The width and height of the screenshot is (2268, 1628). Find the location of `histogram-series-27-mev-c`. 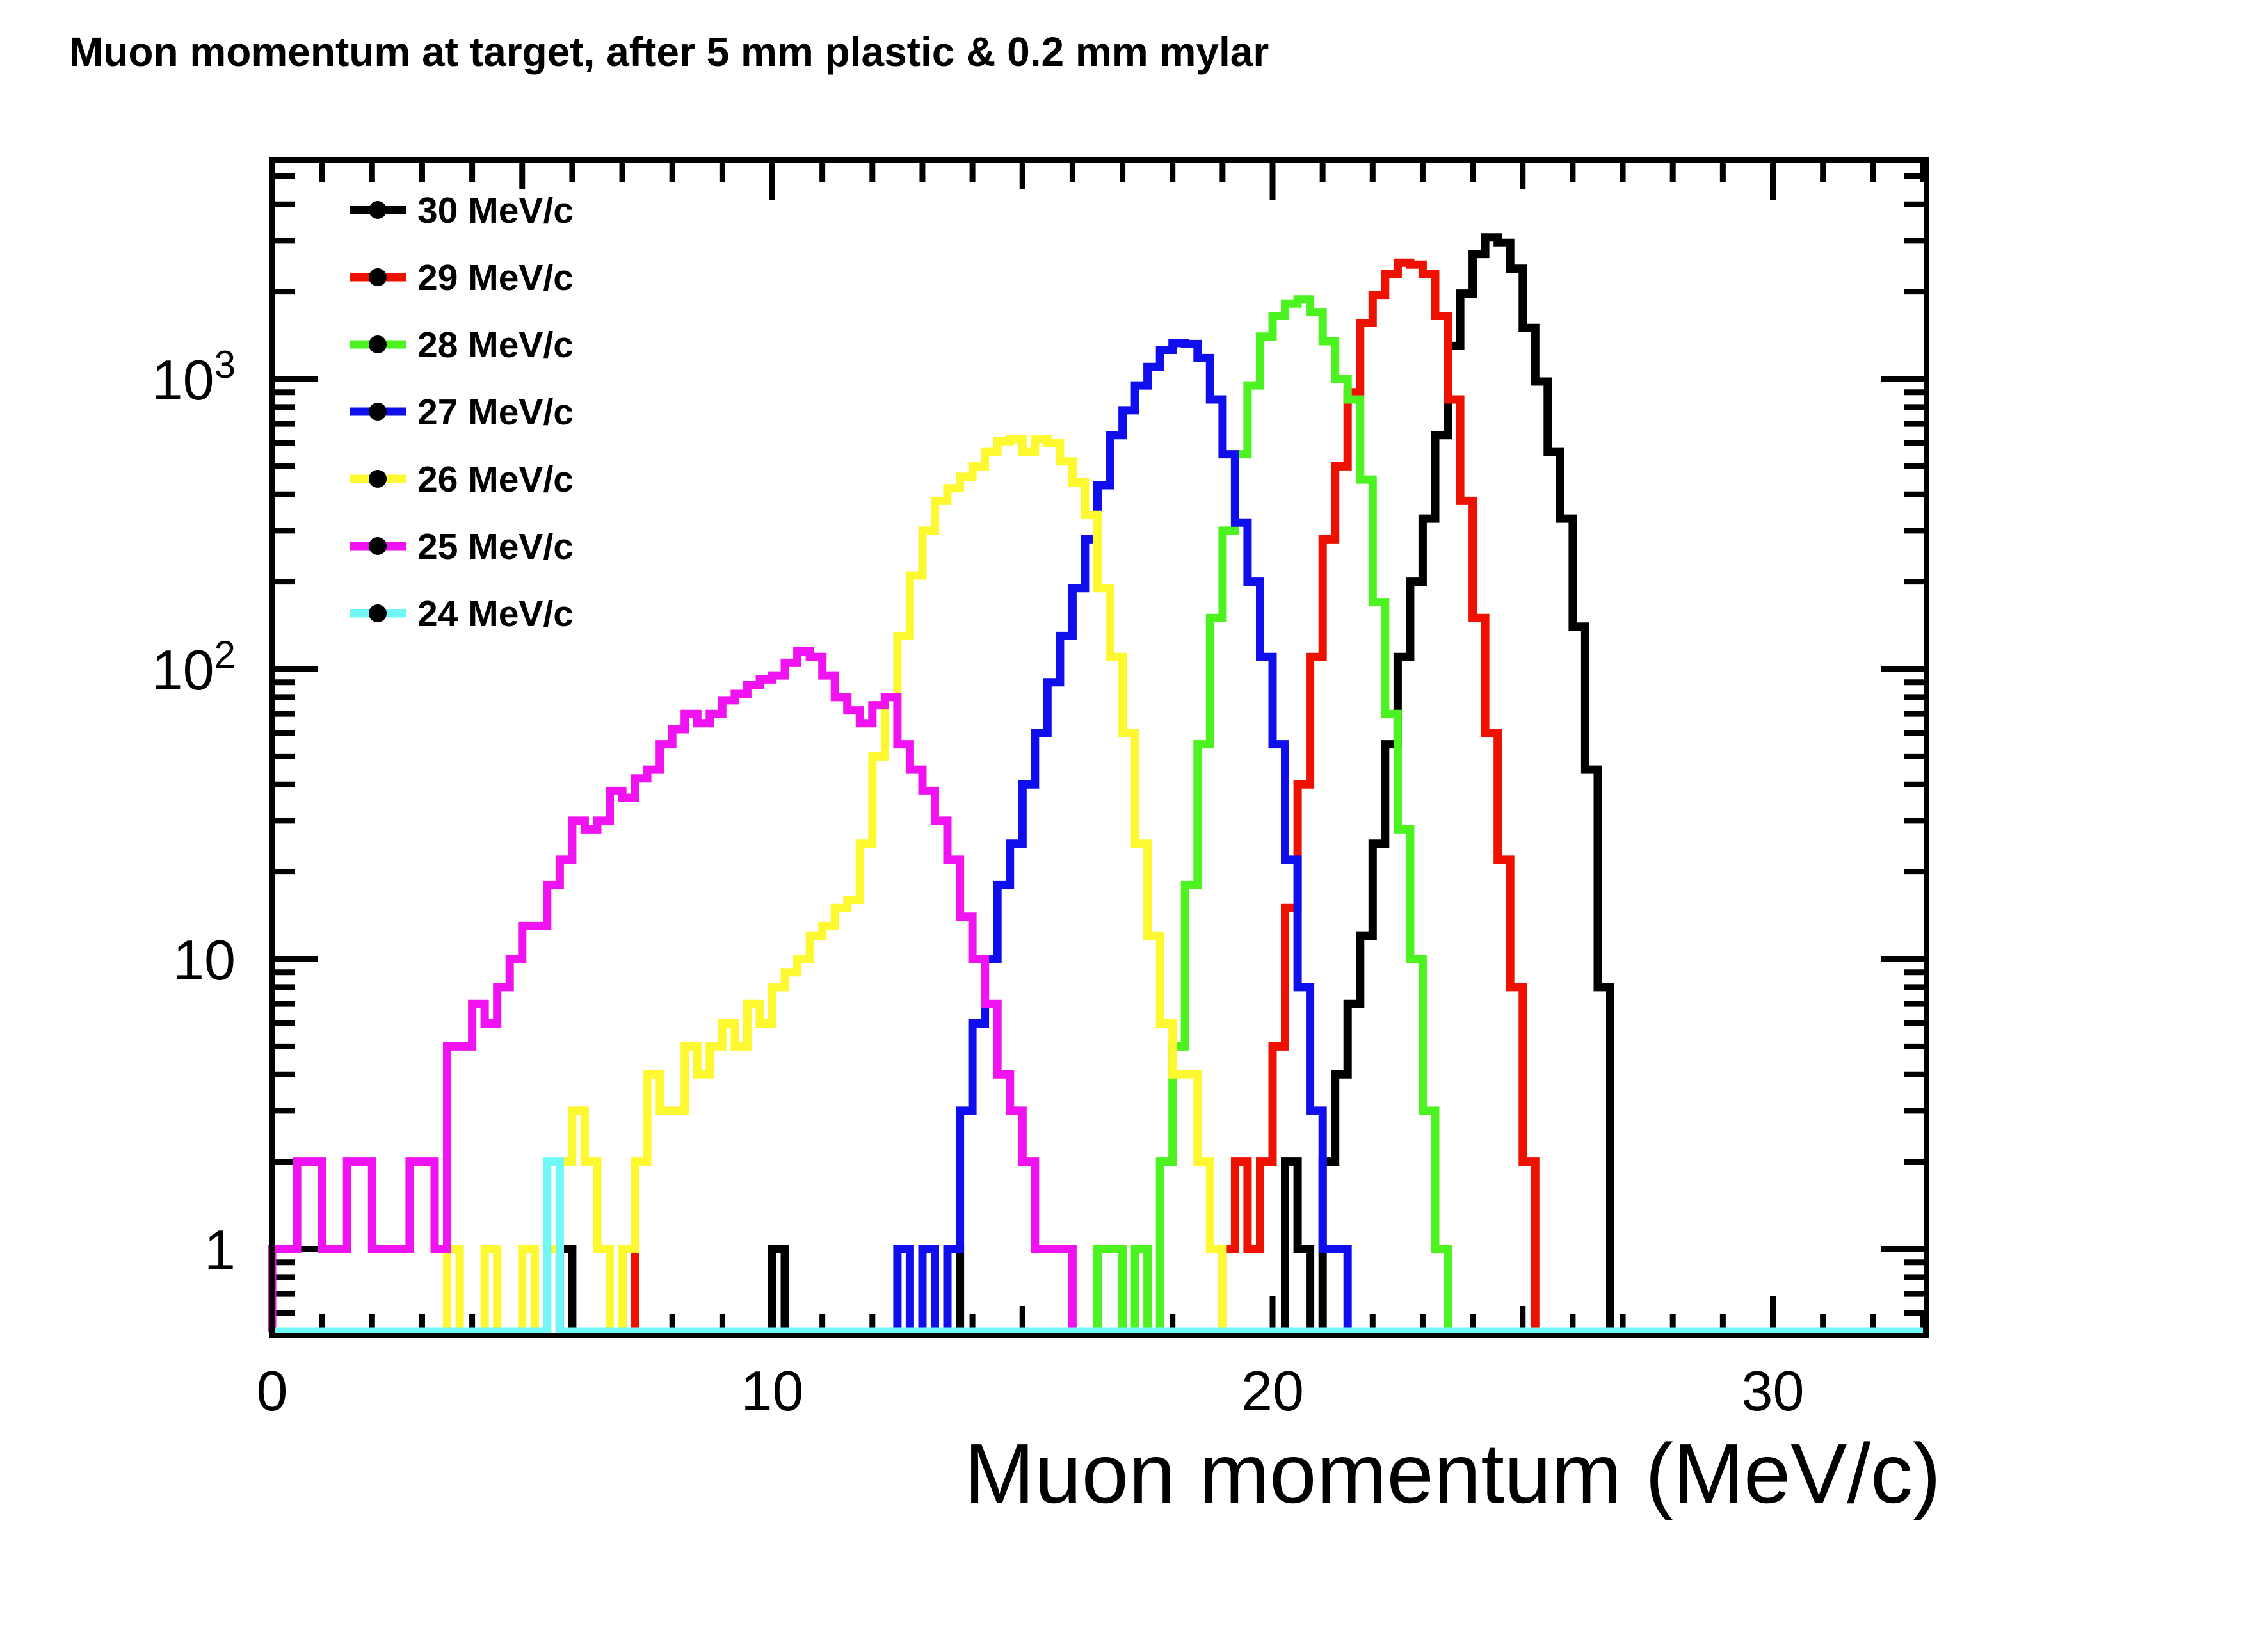

histogram-series-27-mev-c is located at coordinates (1122, 837).